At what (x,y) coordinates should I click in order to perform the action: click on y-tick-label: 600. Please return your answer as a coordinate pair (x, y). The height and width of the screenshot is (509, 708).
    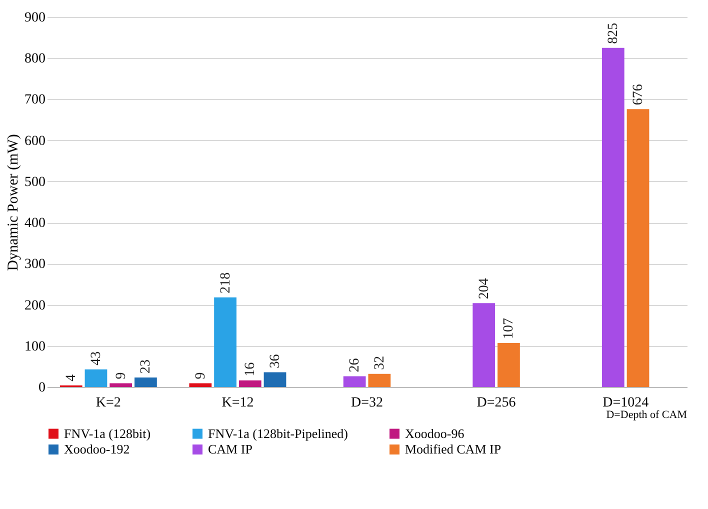
    Looking at the image, I should click on (35, 141).